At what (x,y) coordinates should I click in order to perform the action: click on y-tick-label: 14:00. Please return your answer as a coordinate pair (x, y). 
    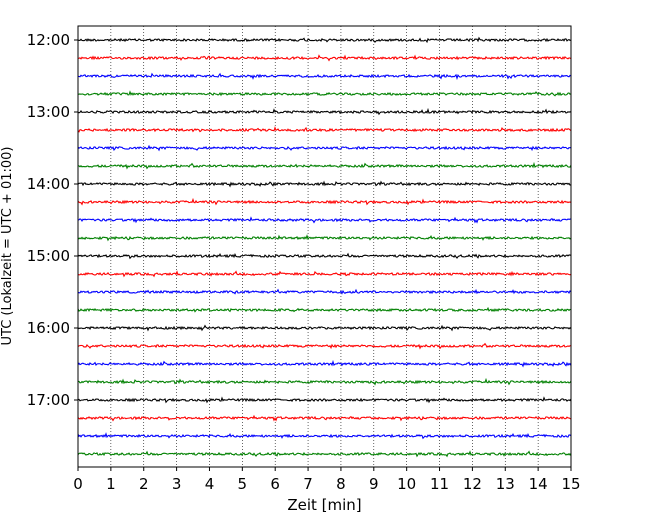
    Looking at the image, I should click on (48, 184).